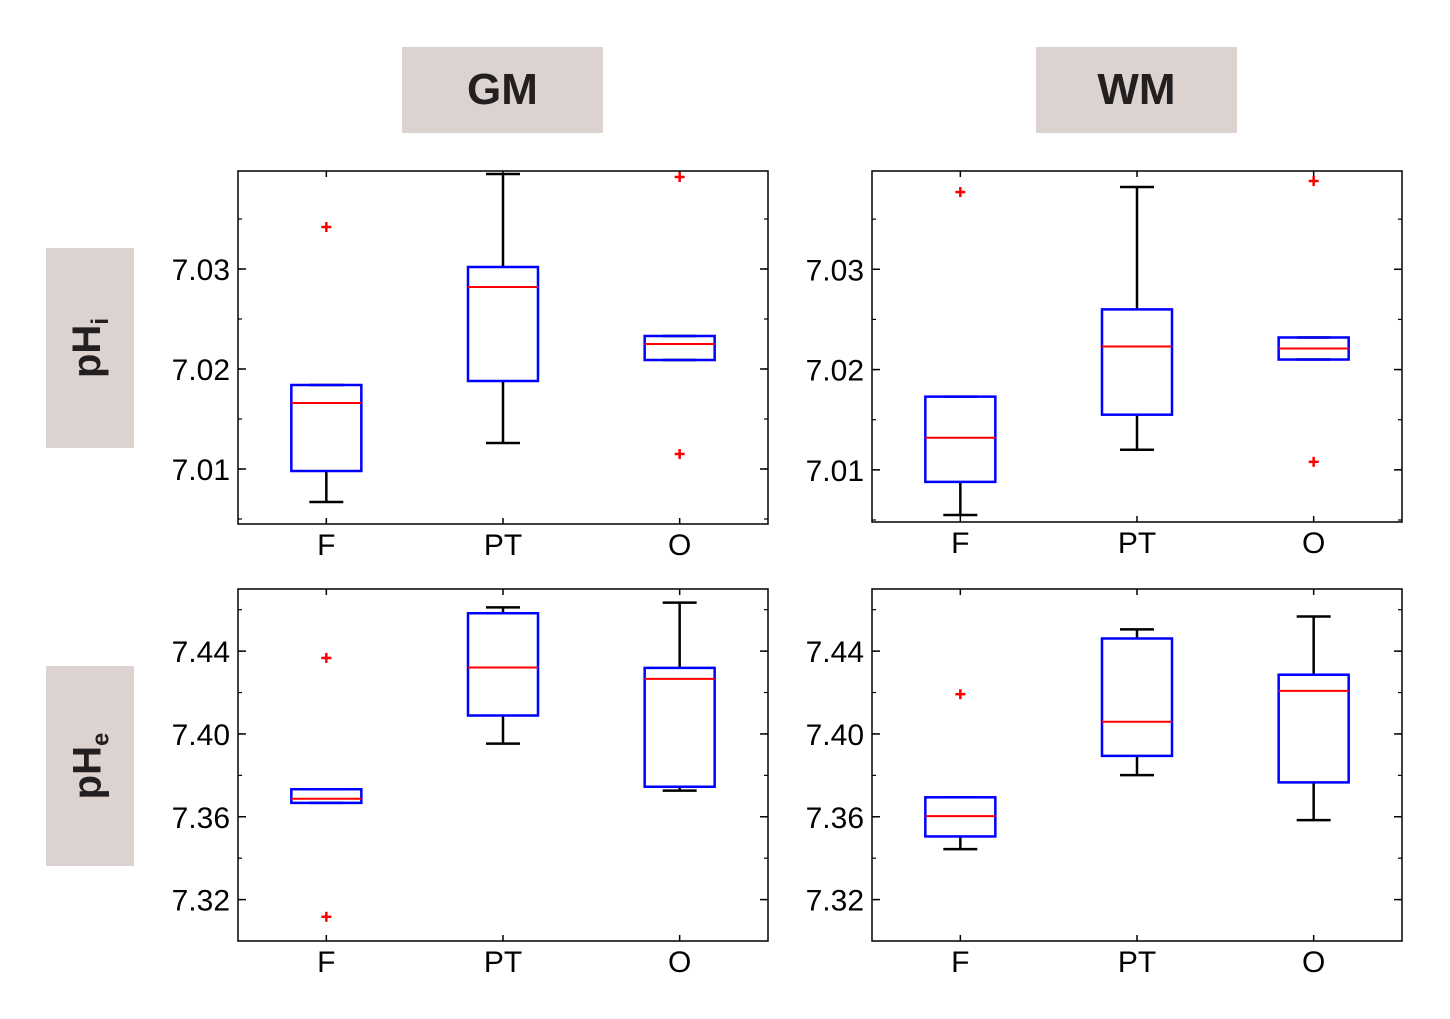 The height and width of the screenshot is (1019, 1450). I want to click on column-header-wm: WM, so click(1136, 90).